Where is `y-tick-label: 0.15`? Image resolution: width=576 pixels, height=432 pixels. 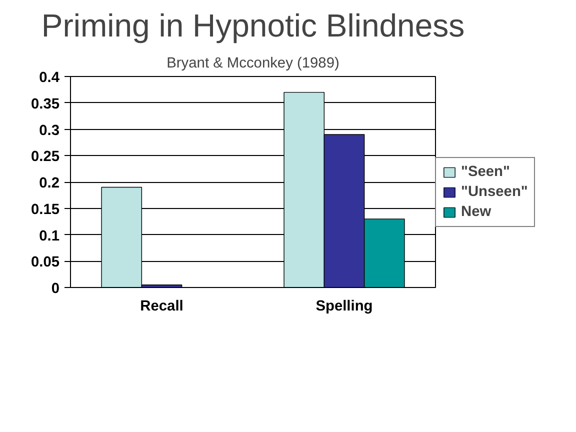 y-tick-label: 0.15 is located at coordinates (45, 210).